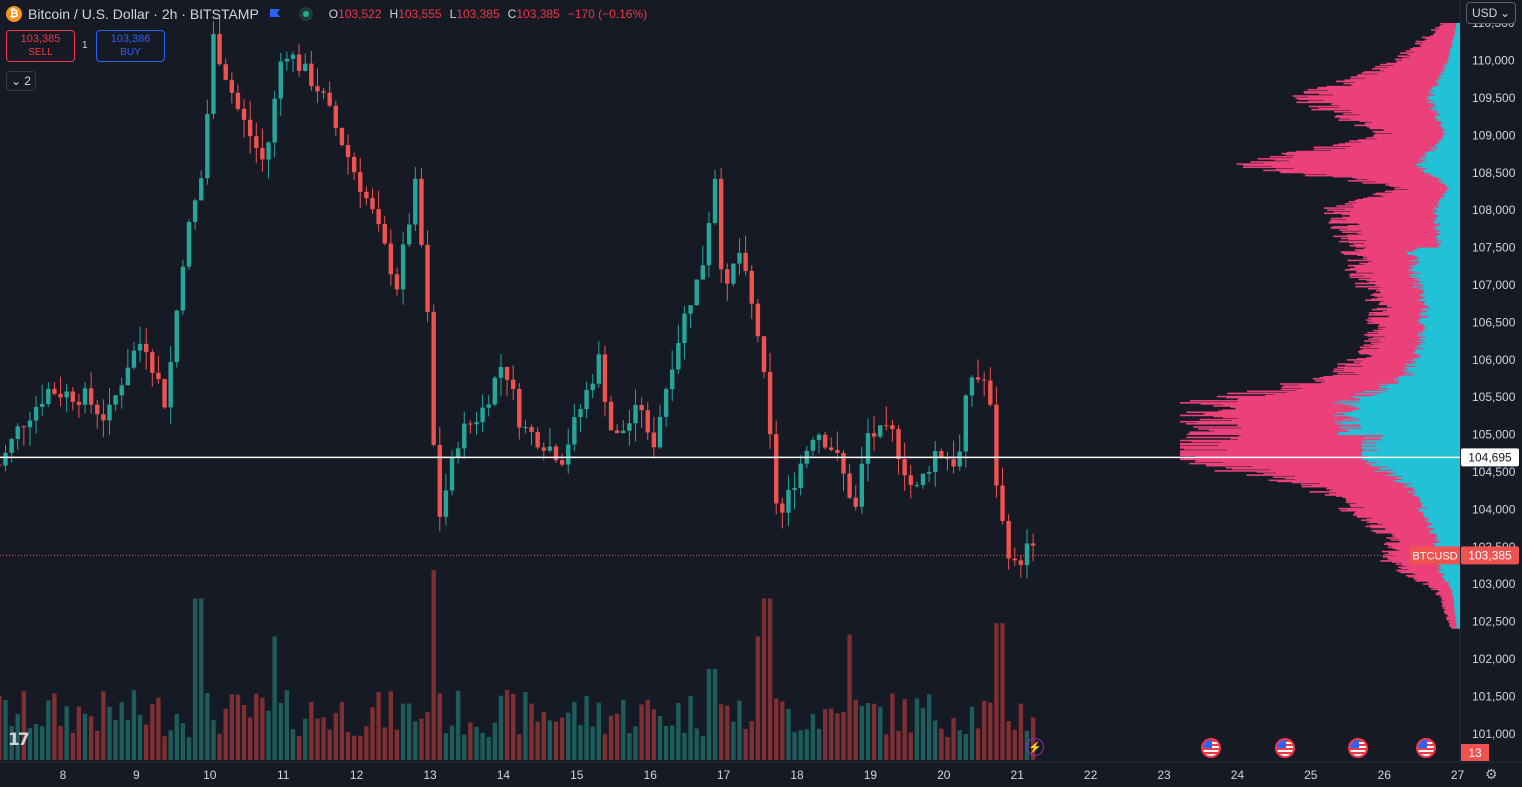  What do you see at coordinates (1035, 747) in the screenshot?
I see `lightning-icon: ⚡` at bounding box center [1035, 747].